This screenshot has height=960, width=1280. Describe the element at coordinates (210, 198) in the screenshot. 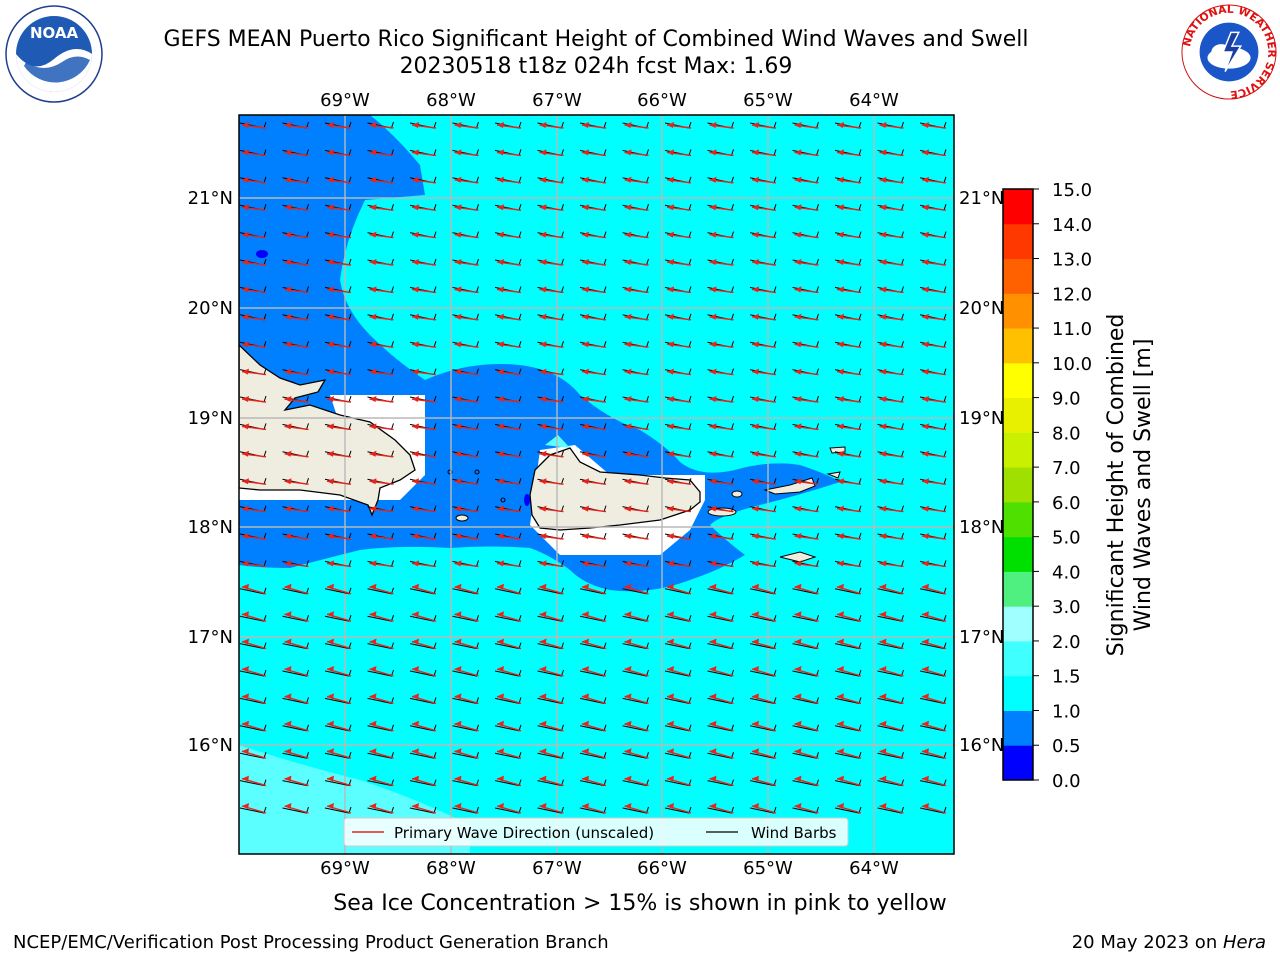

I see `lat-label-left: 21°N` at that location.